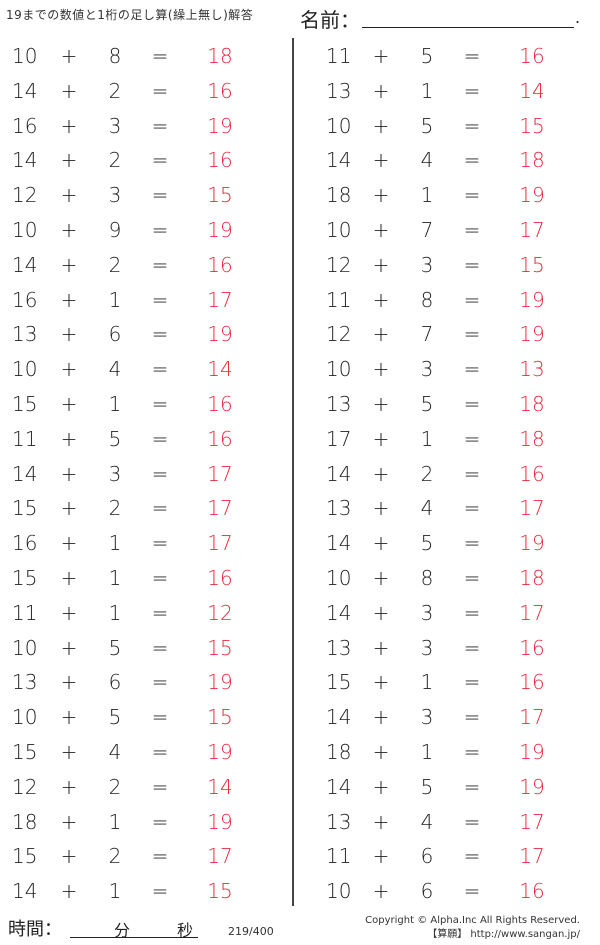 The image size is (600, 945). Describe the element at coordinates (330, 20) in the screenshot. I see `name-label: 名前：` at that location.